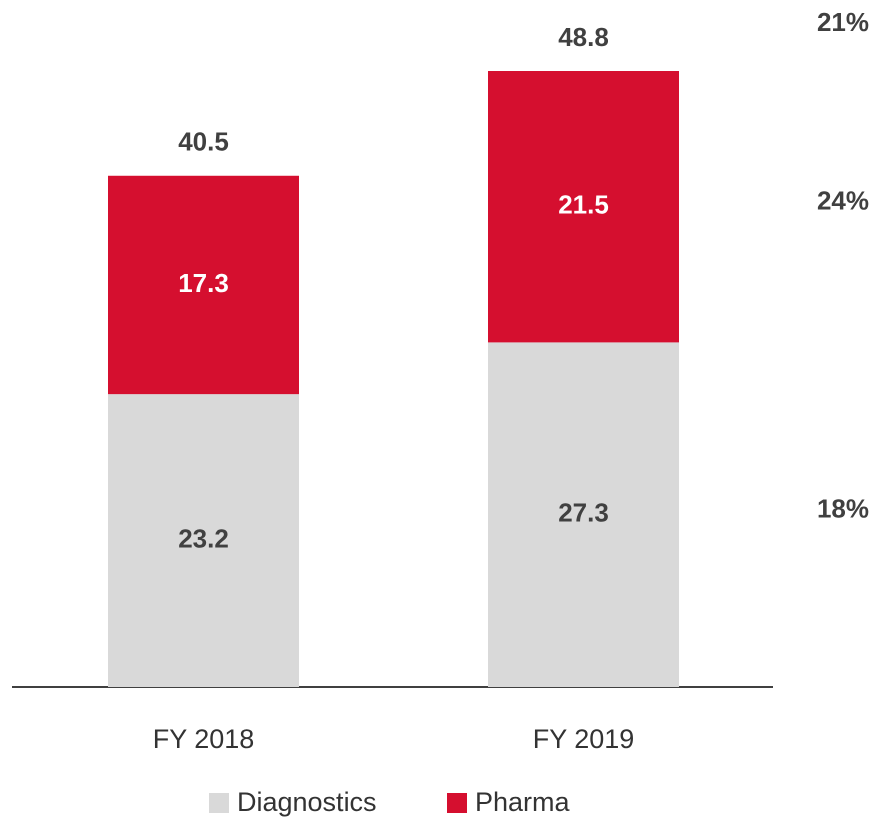  Describe the element at coordinates (307, 802) in the screenshot. I see `legend-label: Diagnostics` at that location.